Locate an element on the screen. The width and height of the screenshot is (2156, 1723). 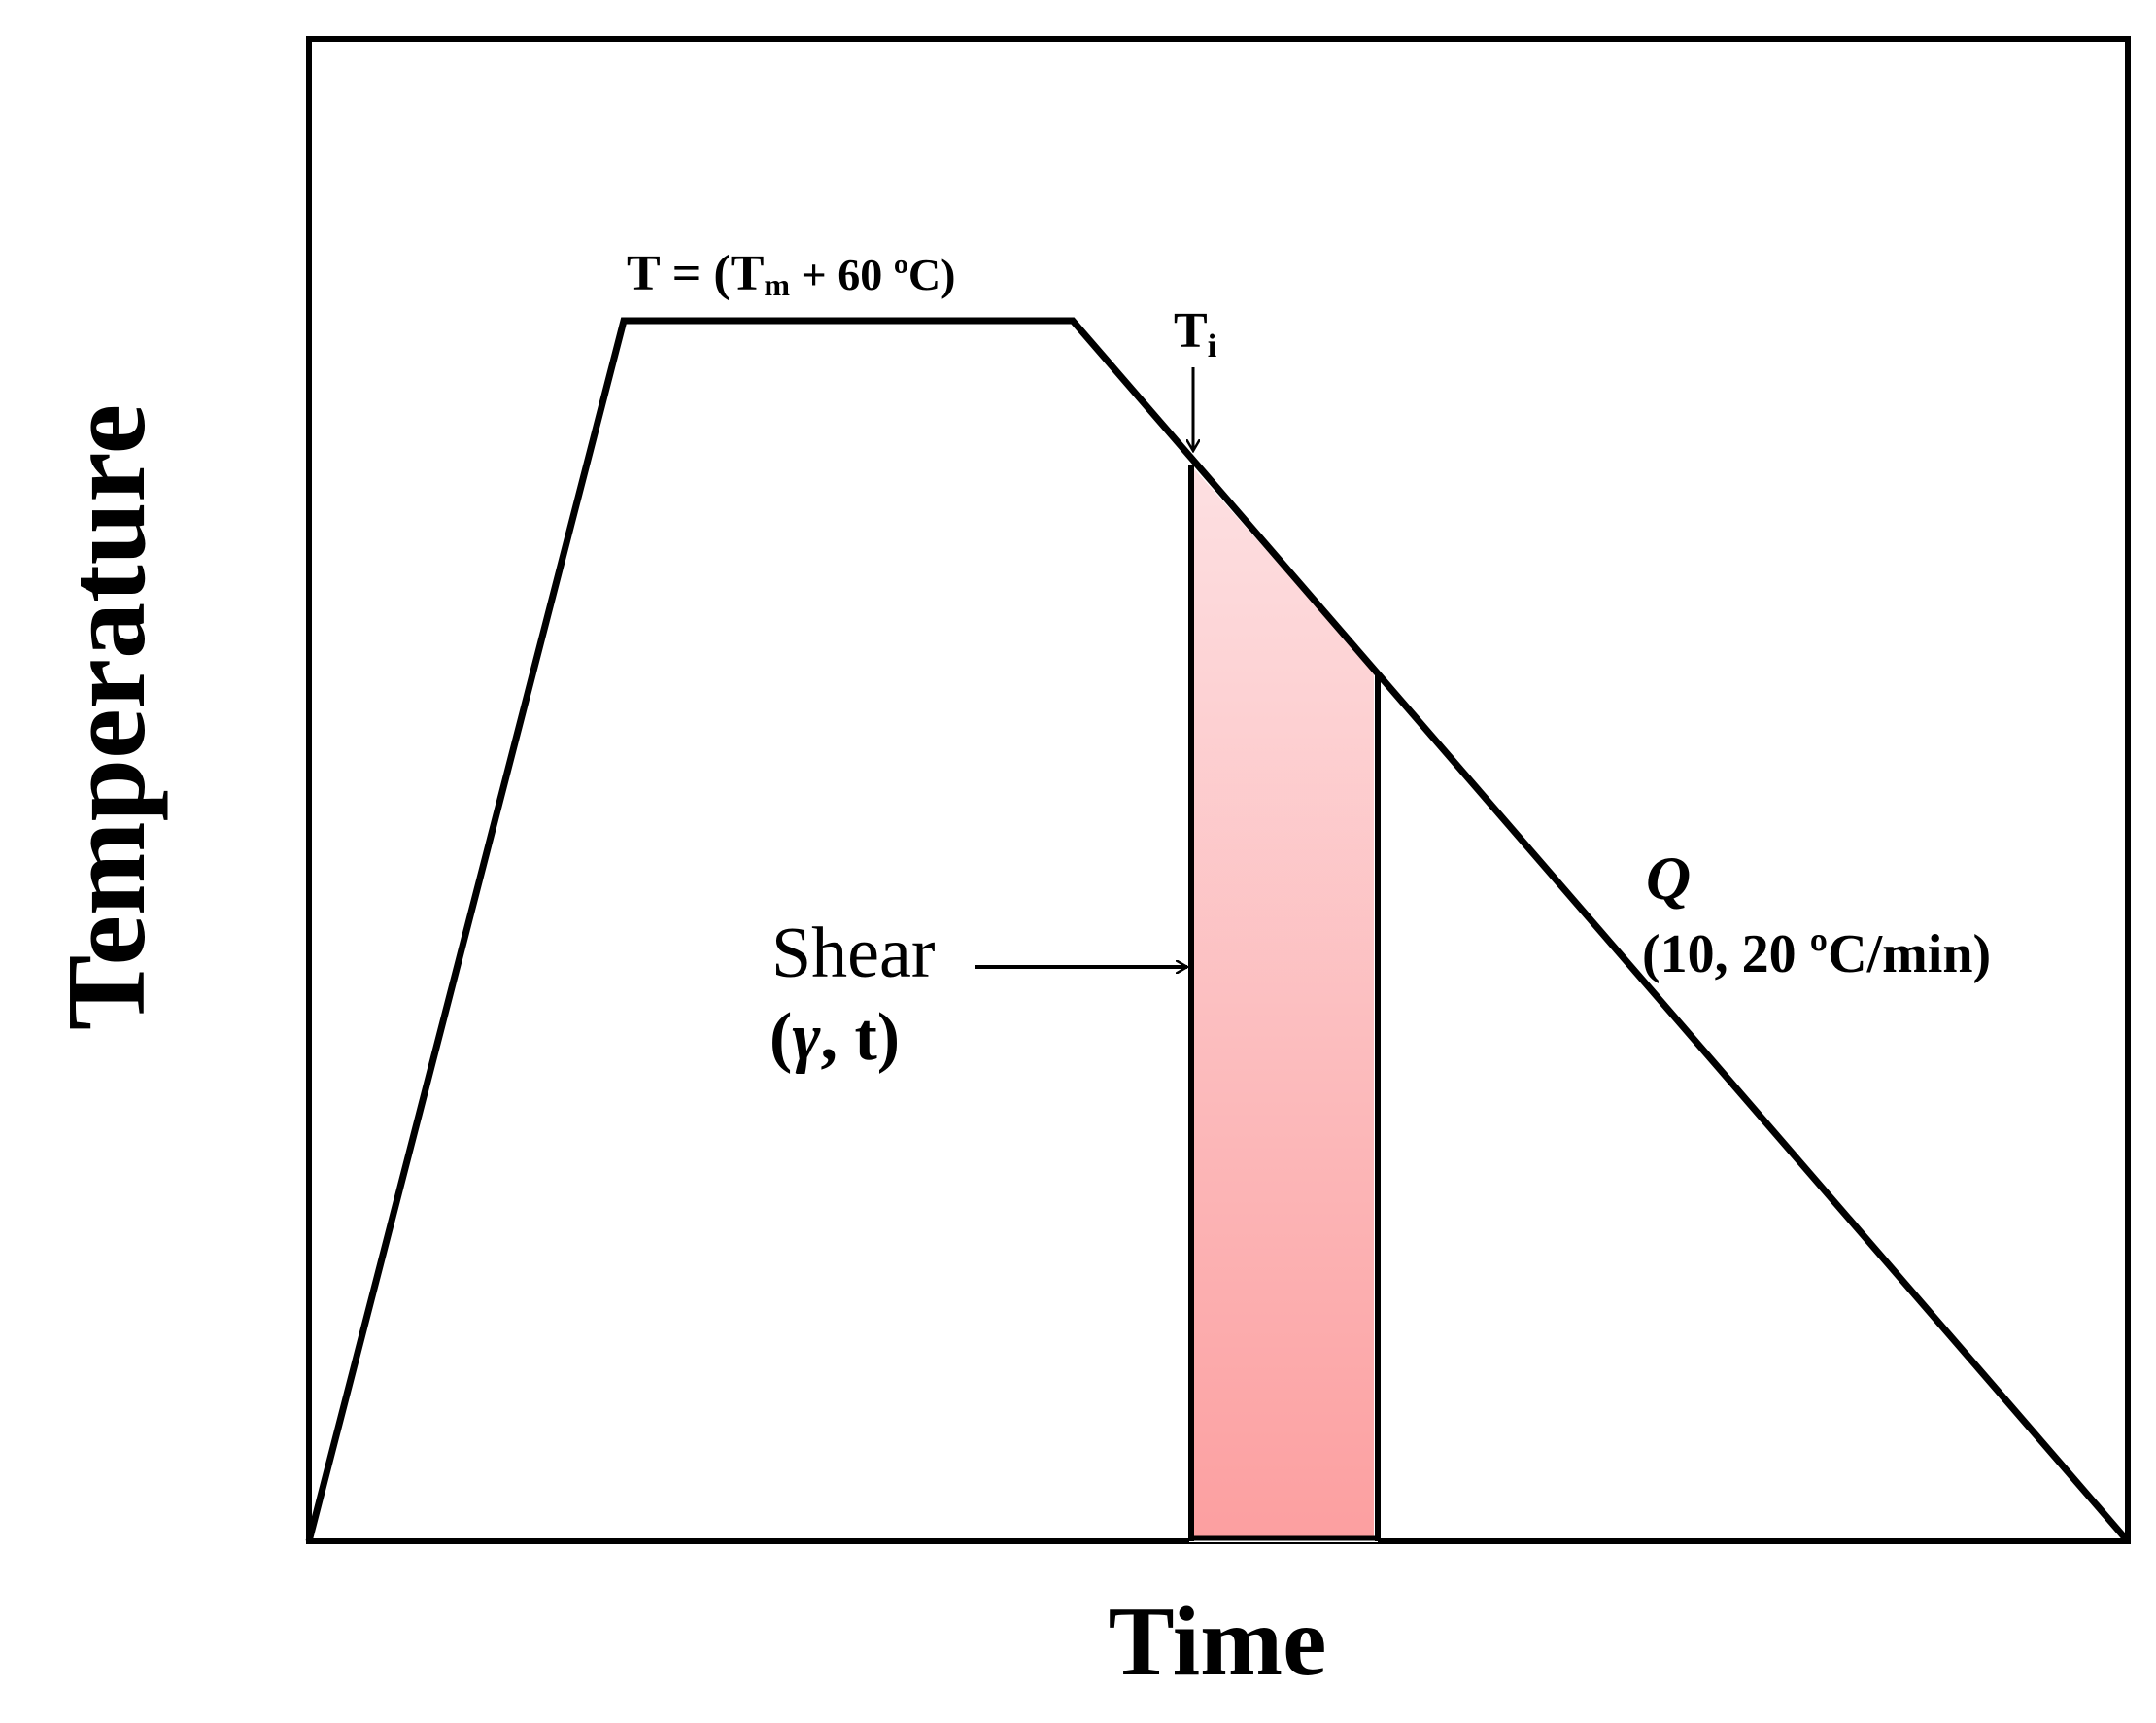
ti-label: Ti is located at coordinates (1195, 333).